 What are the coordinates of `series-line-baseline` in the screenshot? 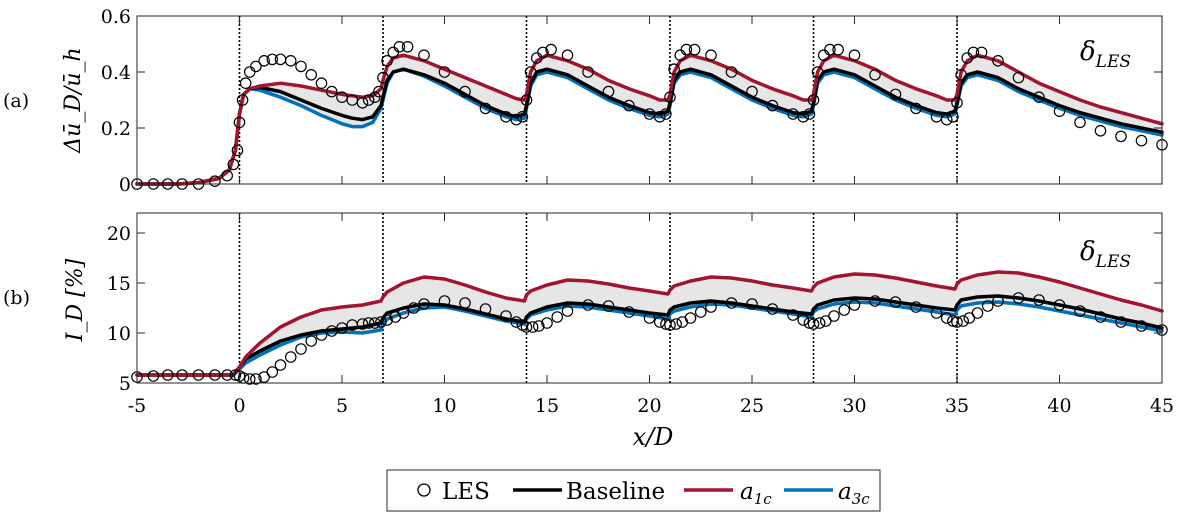 It's located at (649, 335).